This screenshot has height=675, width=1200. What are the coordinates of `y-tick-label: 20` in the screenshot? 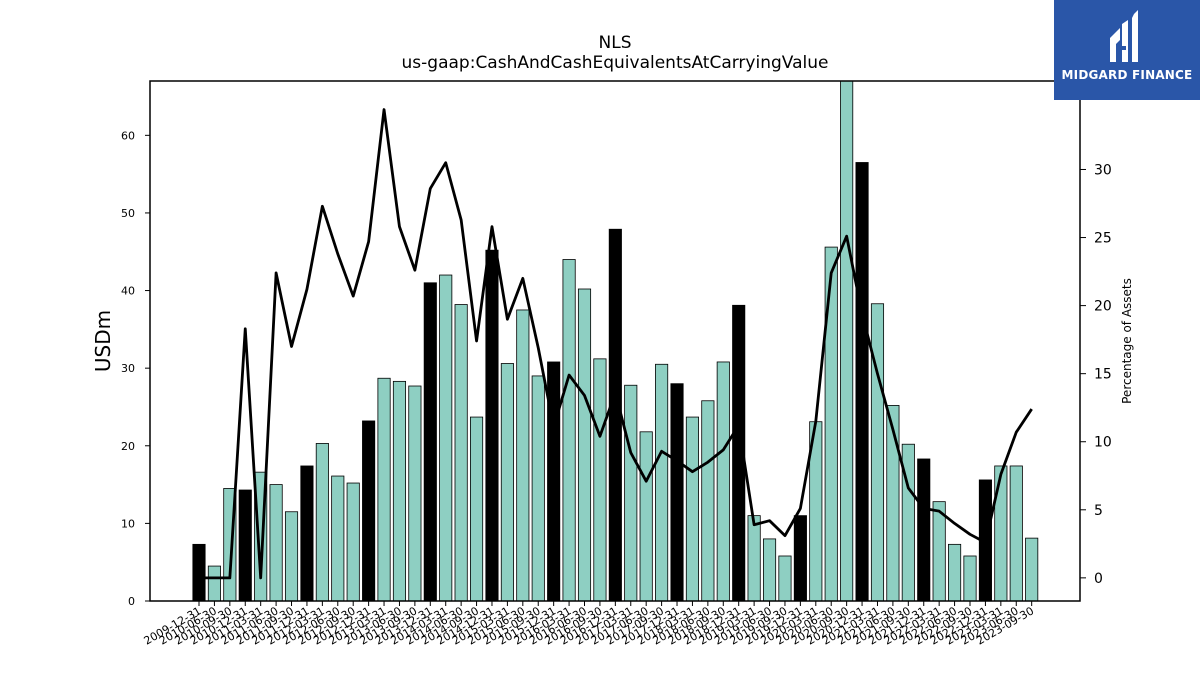 It's located at (128, 446).